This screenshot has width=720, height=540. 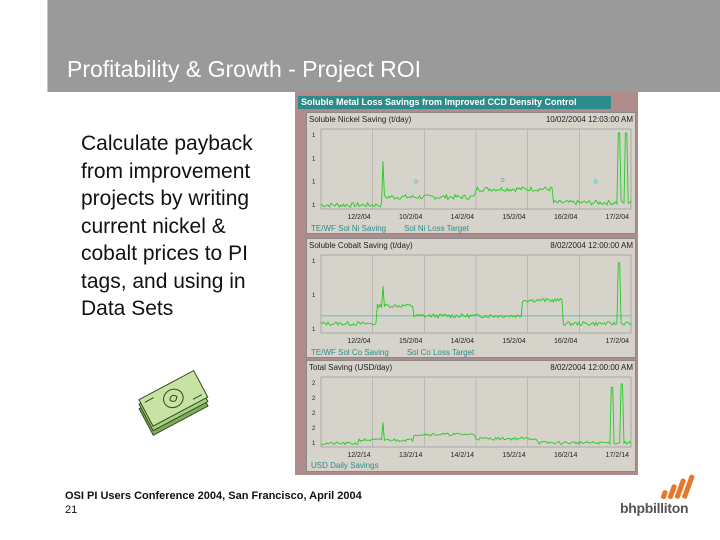 I want to click on bhp-billiton-logo: bhpbilliton, so click(x=661, y=496).